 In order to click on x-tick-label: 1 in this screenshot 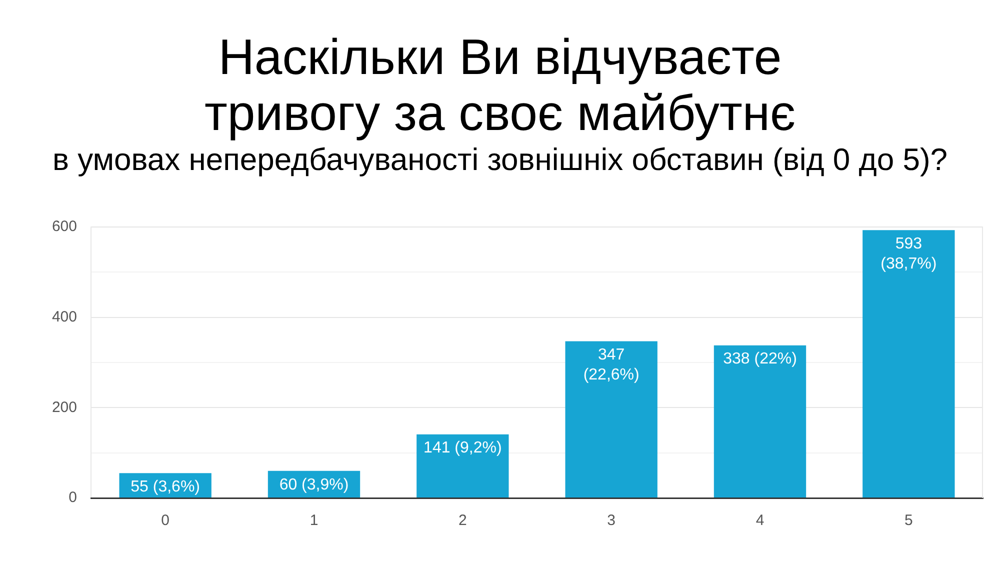, I will do `click(314, 521)`.